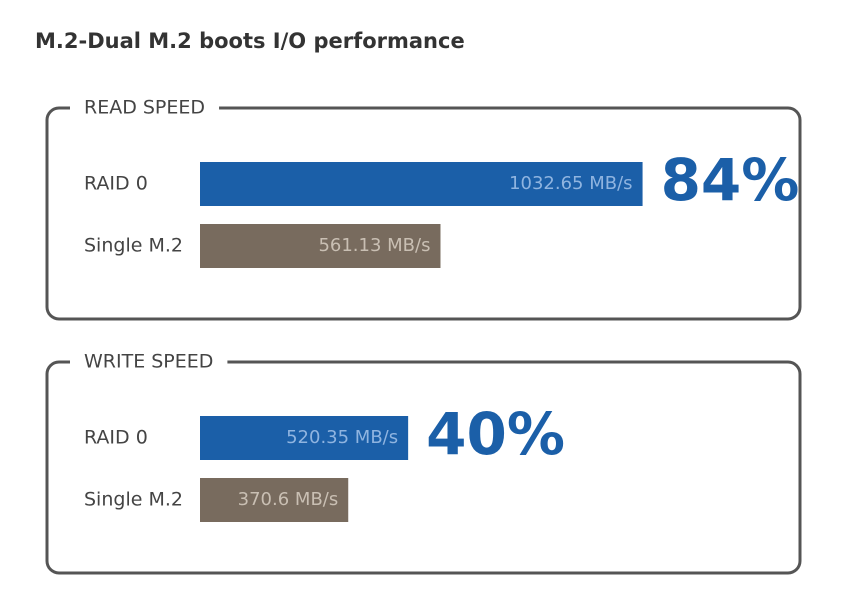 This screenshot has height=604, width=846. Describe the element at coordinates (374, 245) in the screenshot. I see `value-label: 561.13 MB/s` at that location.